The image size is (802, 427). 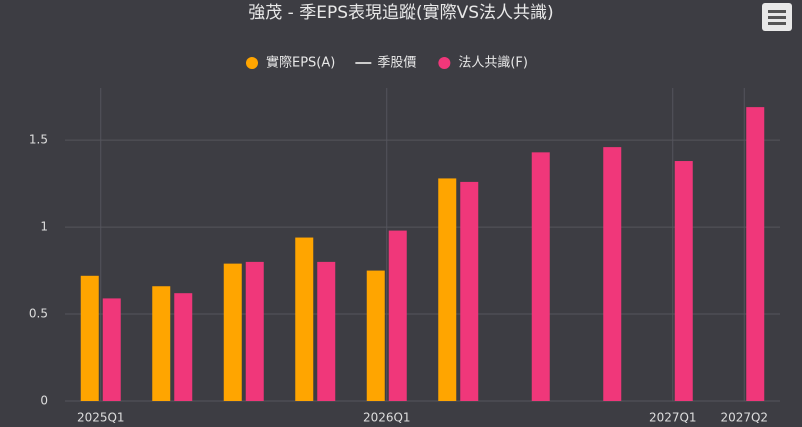 What do you see at coordinates (38, 314) in the screenshot?
I see `y-tick-label: 0.5` at bounding box center [38, 314].